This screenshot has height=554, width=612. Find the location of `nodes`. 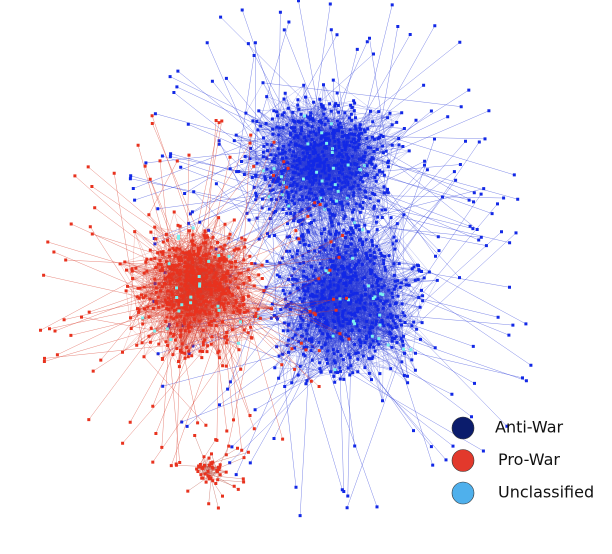

nodes is located at coordinates (334, 300).